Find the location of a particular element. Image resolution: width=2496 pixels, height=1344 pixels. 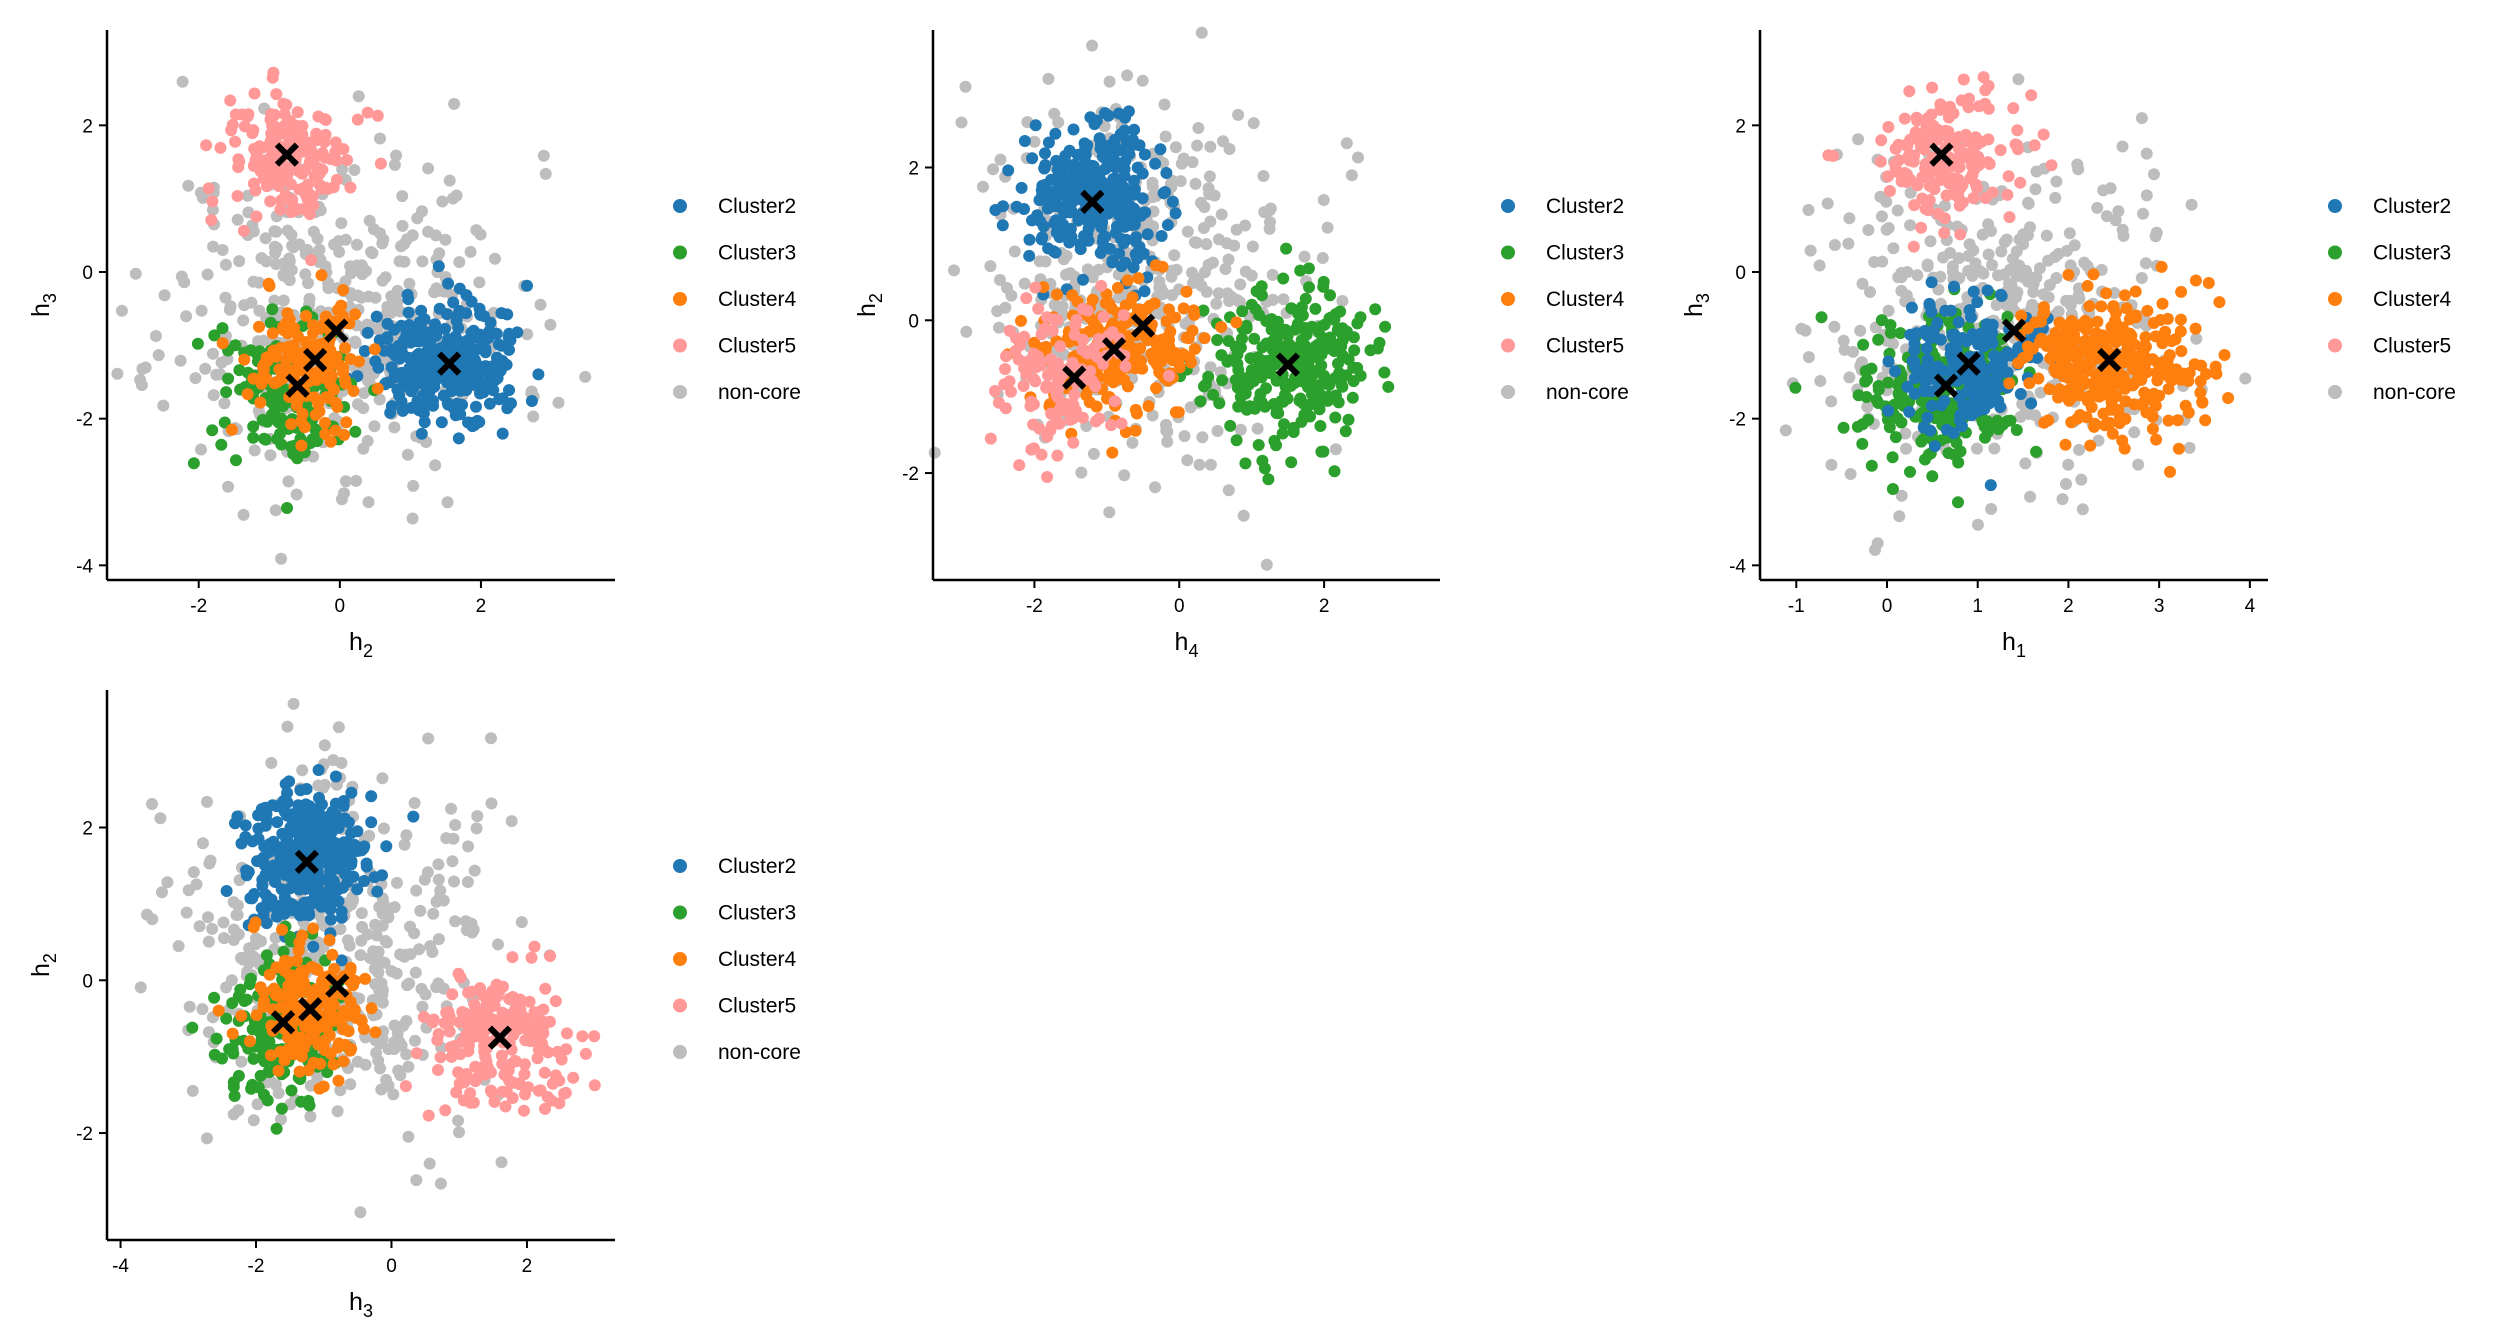

points-layer is located at coordinates (2015, 313).